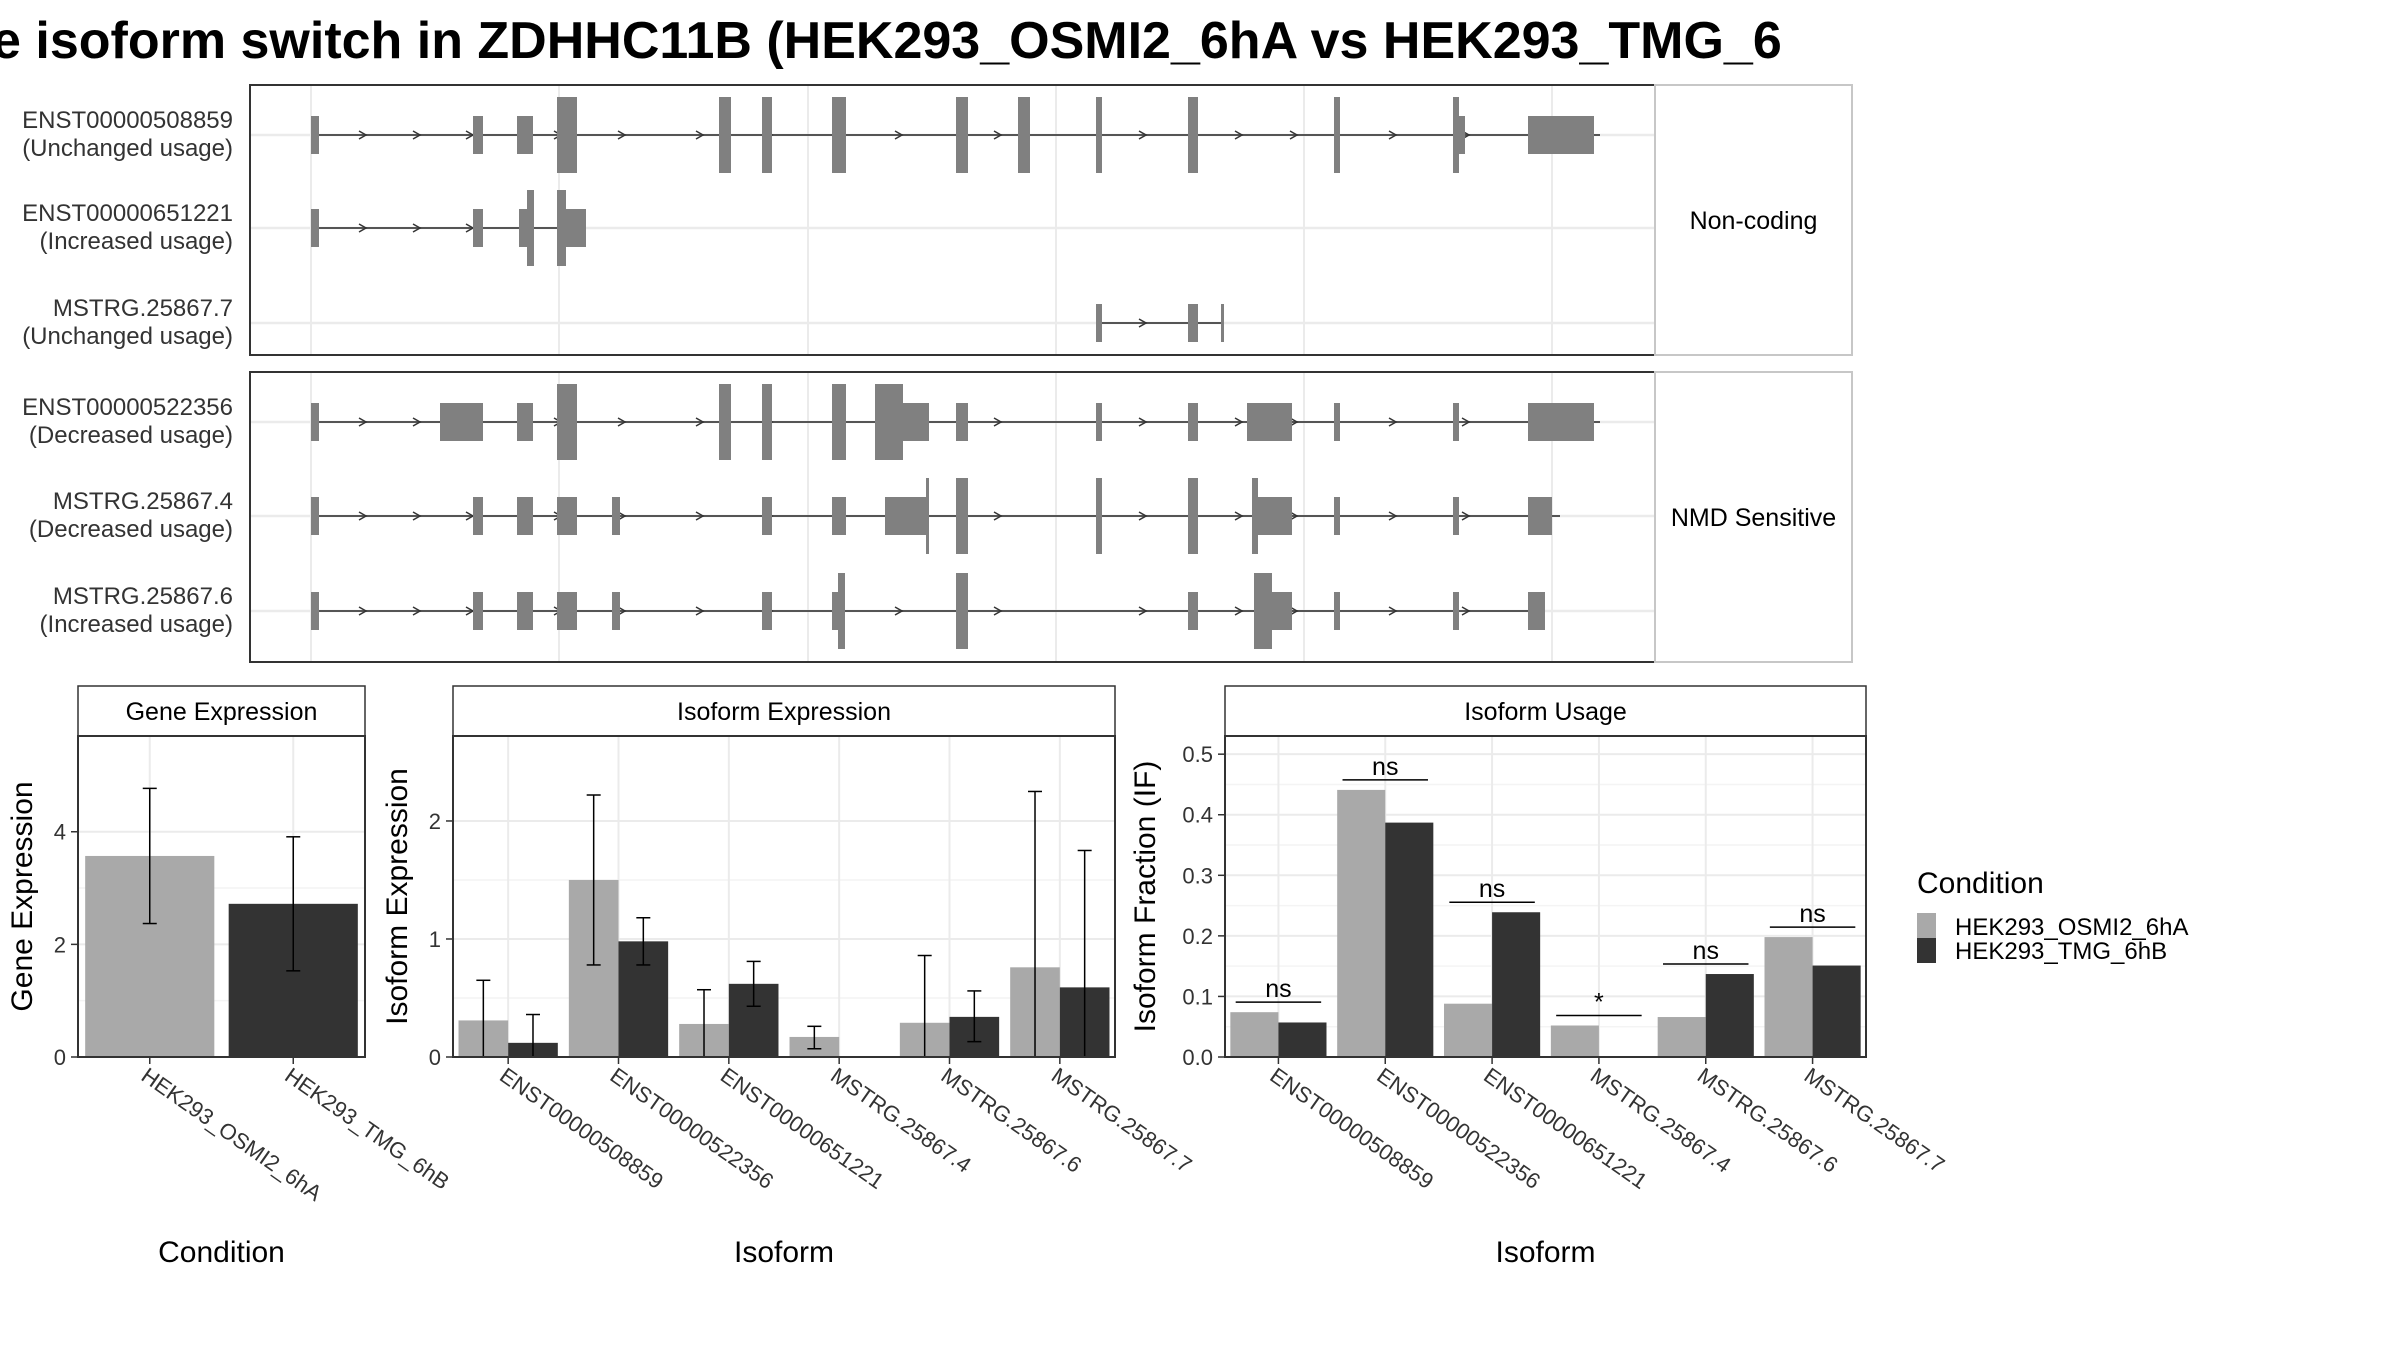 Image resolution: width=2400 pixels, height=1350 pixels. I want to click on bar-enst00000508859-hek293-tmg-6hb, so click(1302, 1039).